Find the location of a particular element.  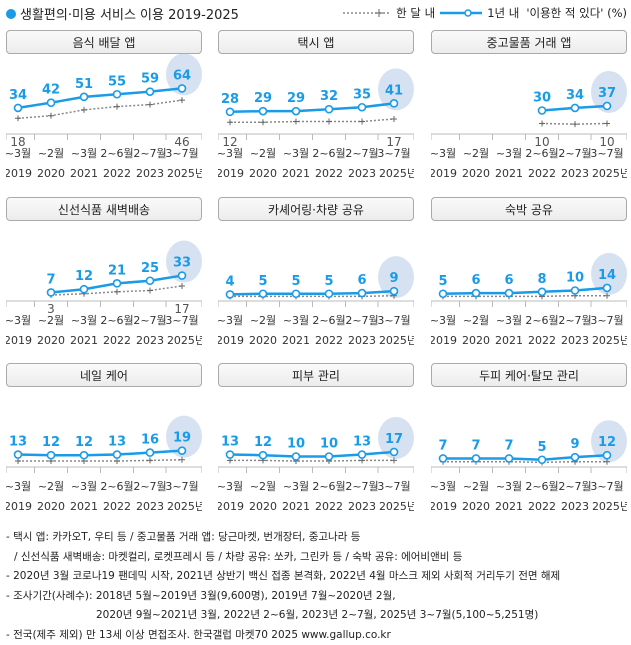

x-tick-label-month: 3~7월 is located at coordinates (393, 486).